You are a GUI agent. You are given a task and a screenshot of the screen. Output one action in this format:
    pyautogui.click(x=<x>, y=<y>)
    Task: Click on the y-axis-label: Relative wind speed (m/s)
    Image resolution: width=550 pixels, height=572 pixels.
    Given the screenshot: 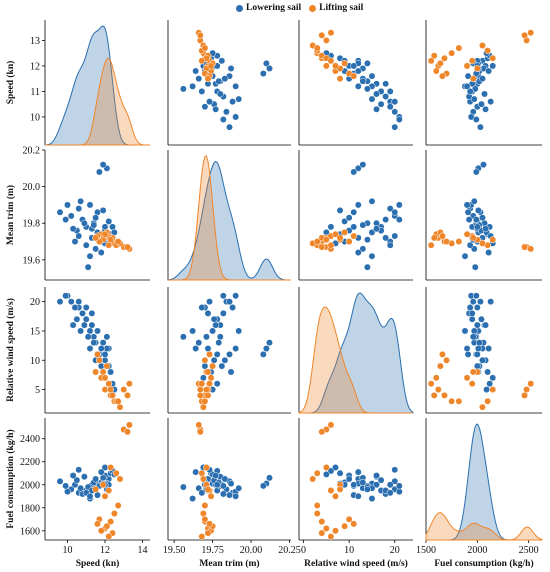 What is the action you would take?
    pyautogui.click(x=10, y=350)
    